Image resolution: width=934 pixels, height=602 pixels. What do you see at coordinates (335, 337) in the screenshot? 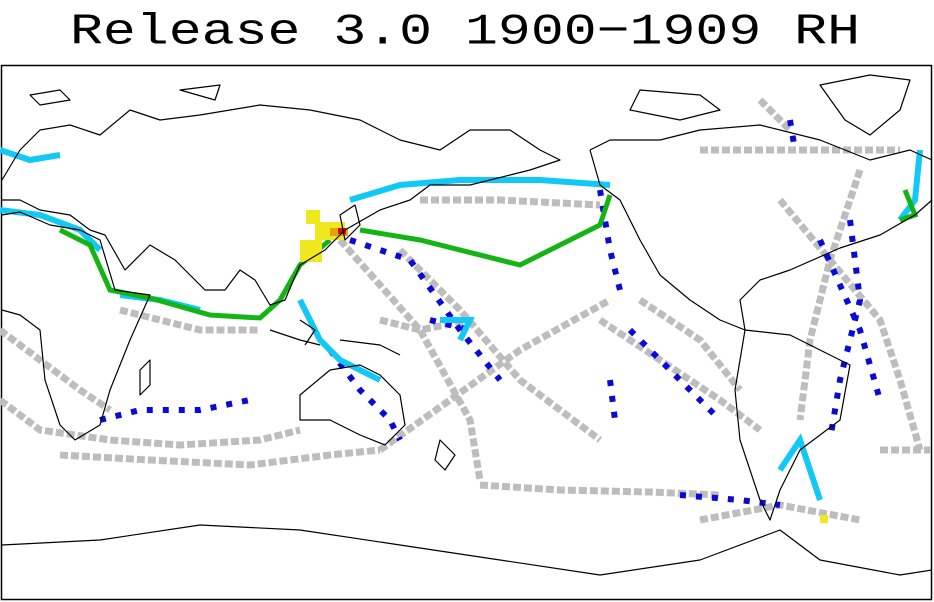
I see `coast-indonesia` at bounding box center [335, 337].